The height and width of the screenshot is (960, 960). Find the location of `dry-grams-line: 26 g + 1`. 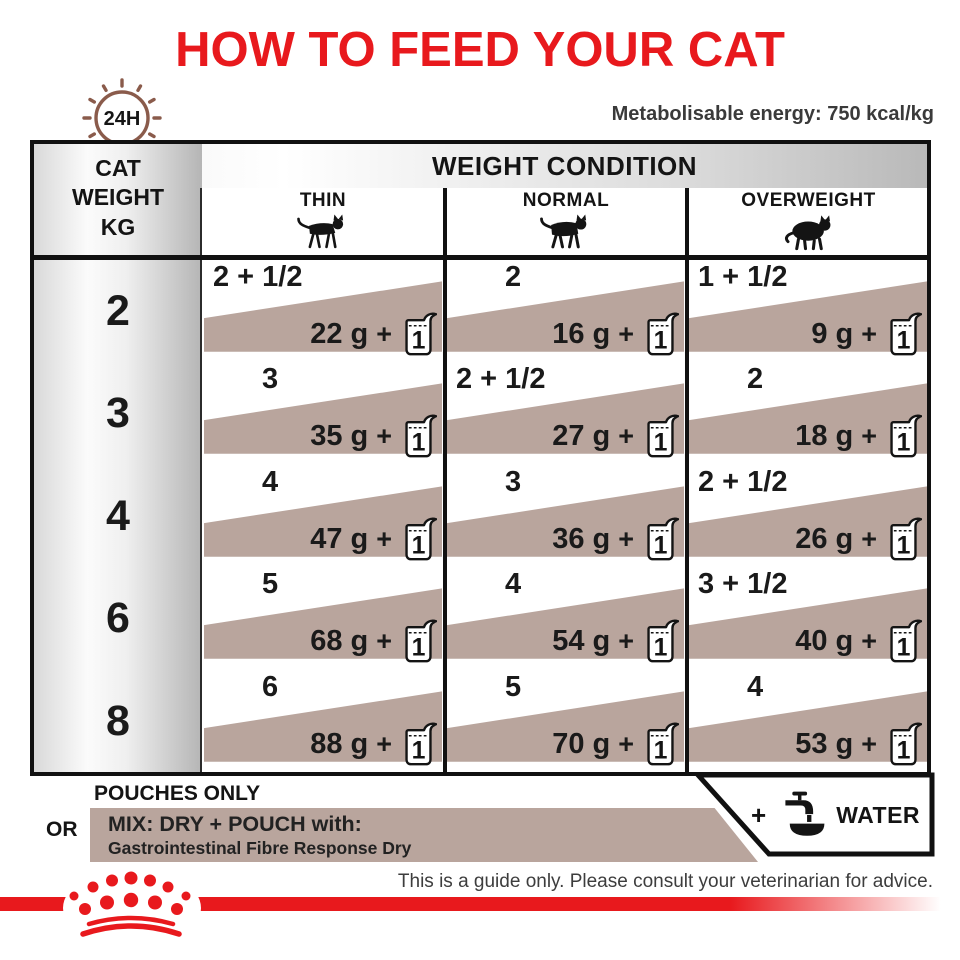

dry-grams-line: 26 g + 1 is located at coordinates (858, 539).